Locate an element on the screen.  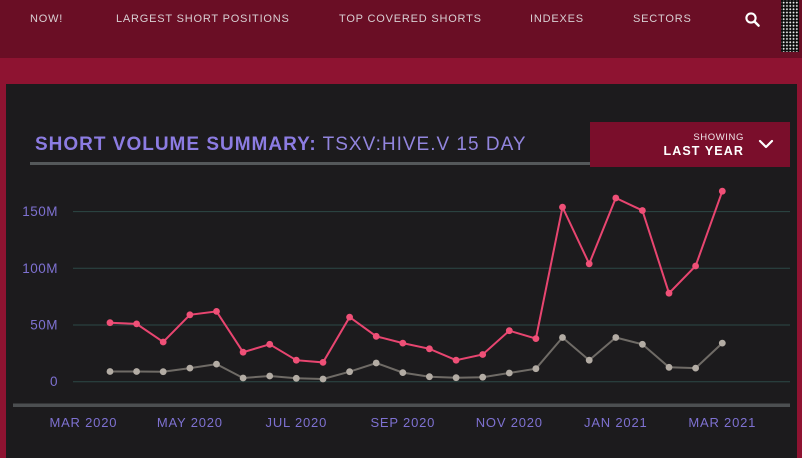
nav-item-sectors: SECTORS is located at coordinates (662, 19).